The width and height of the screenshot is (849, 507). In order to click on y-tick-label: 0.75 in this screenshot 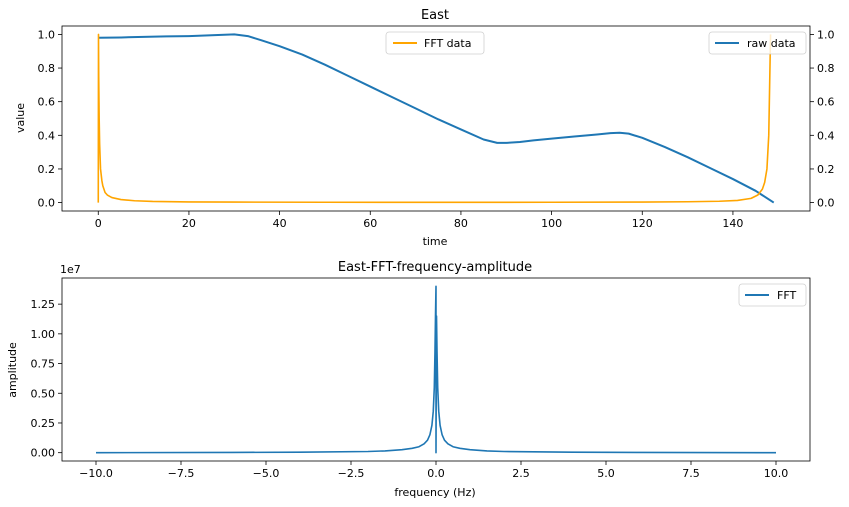, I will do `click(43, 364)`.